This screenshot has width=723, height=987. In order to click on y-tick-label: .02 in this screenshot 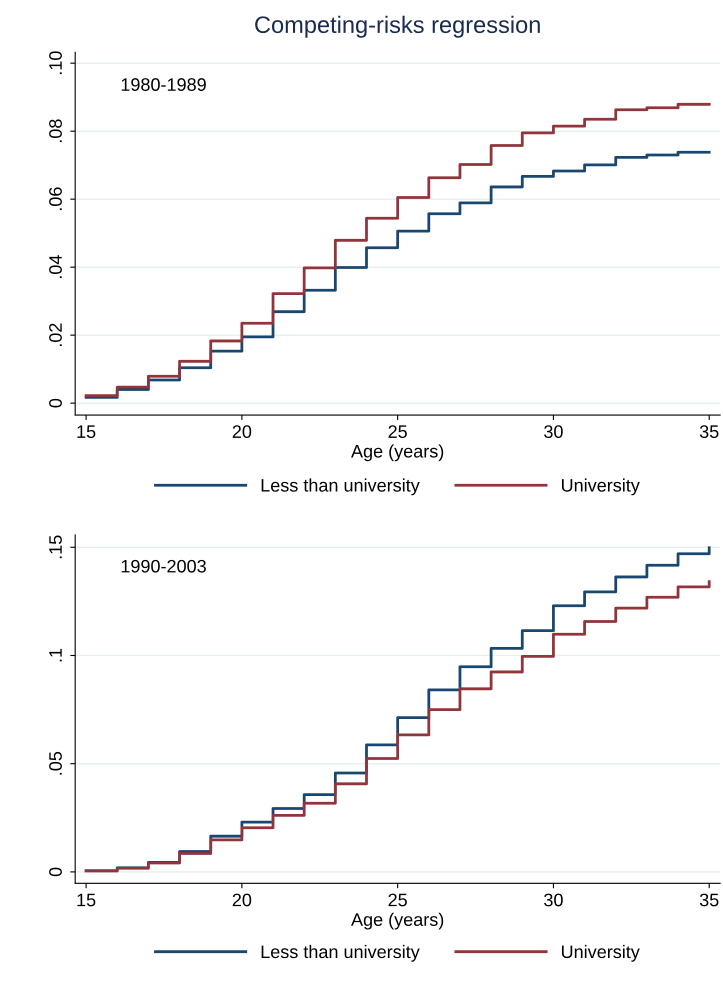, I will do `click(55, 335)`.